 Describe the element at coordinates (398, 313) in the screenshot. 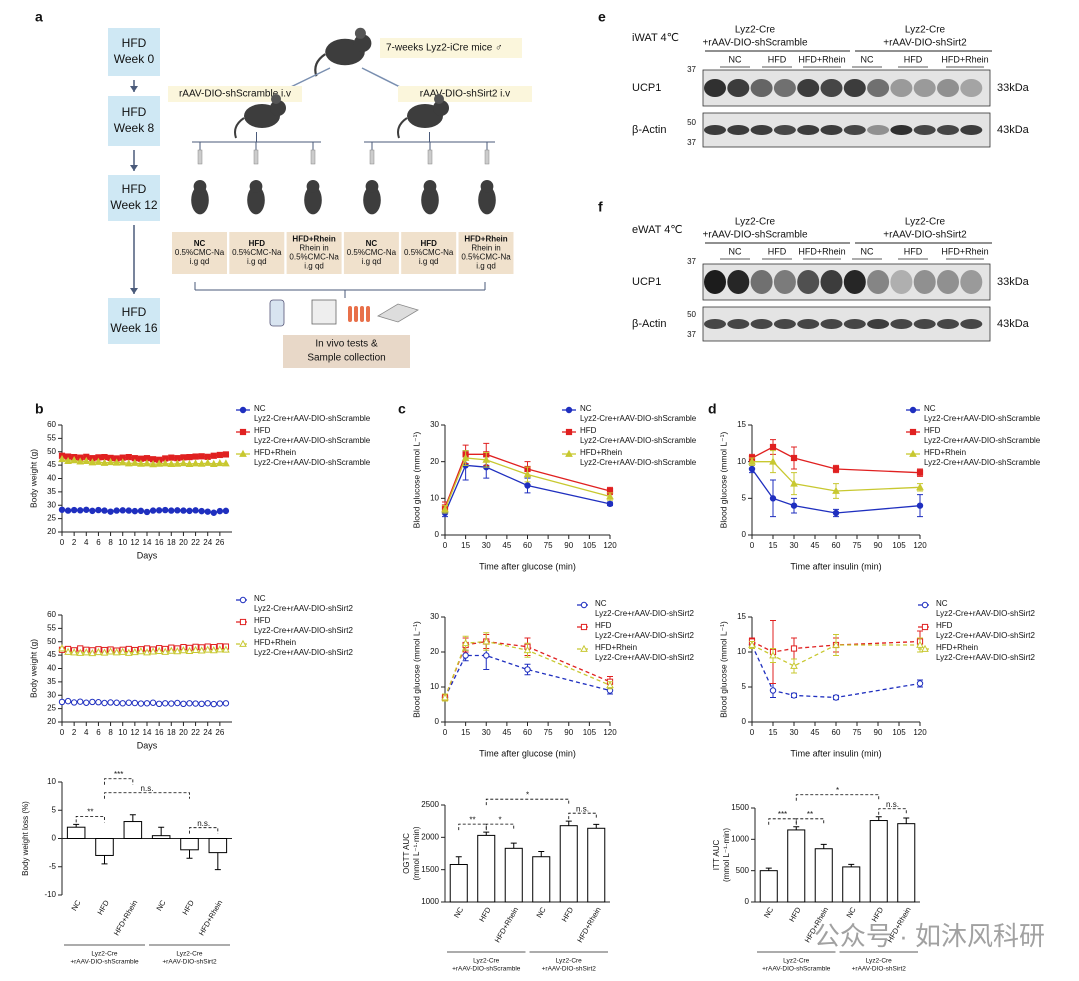

I see `plate-icon` at that location.